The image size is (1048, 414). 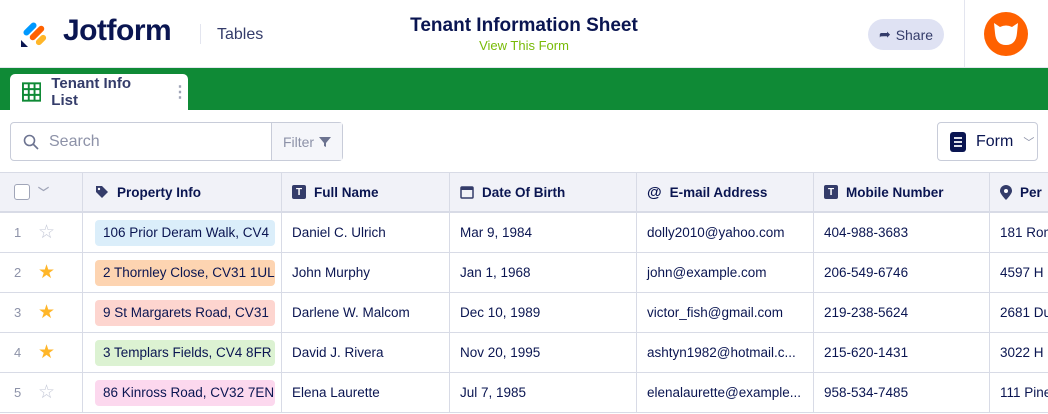 What do you see at coordinates (995, 141) in the screenshot?
I see `form-label: Form` at bounding box center [995, 141].